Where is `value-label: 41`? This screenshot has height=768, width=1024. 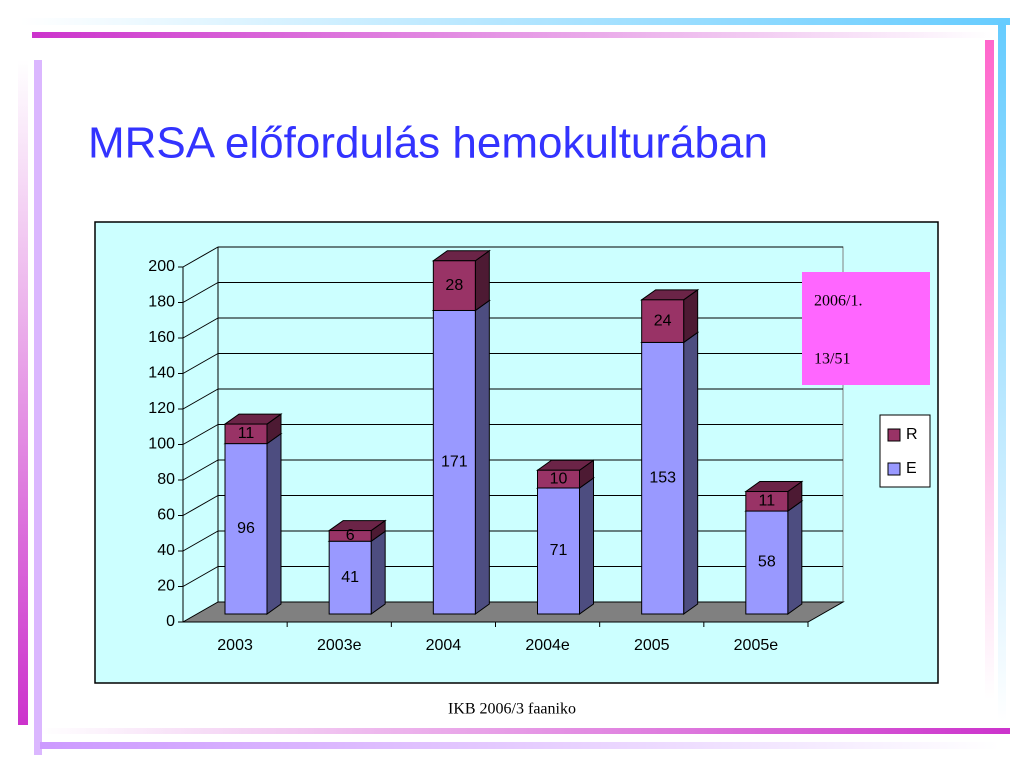 value-label: 41 is located at coordinates (350, 577).